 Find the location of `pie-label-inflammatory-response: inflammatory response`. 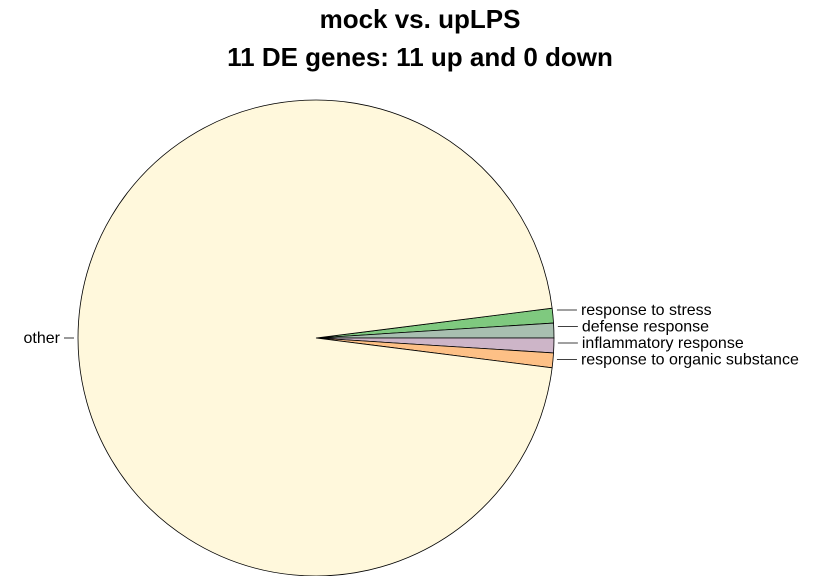

pie-label-inflammatory-response: inflammatory response is located at coordinates (663, 343).